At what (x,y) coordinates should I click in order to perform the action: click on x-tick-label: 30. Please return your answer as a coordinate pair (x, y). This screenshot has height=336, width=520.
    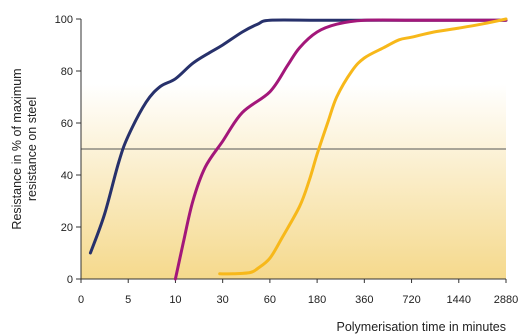
    Looking at the image, I should click on (223, 300).